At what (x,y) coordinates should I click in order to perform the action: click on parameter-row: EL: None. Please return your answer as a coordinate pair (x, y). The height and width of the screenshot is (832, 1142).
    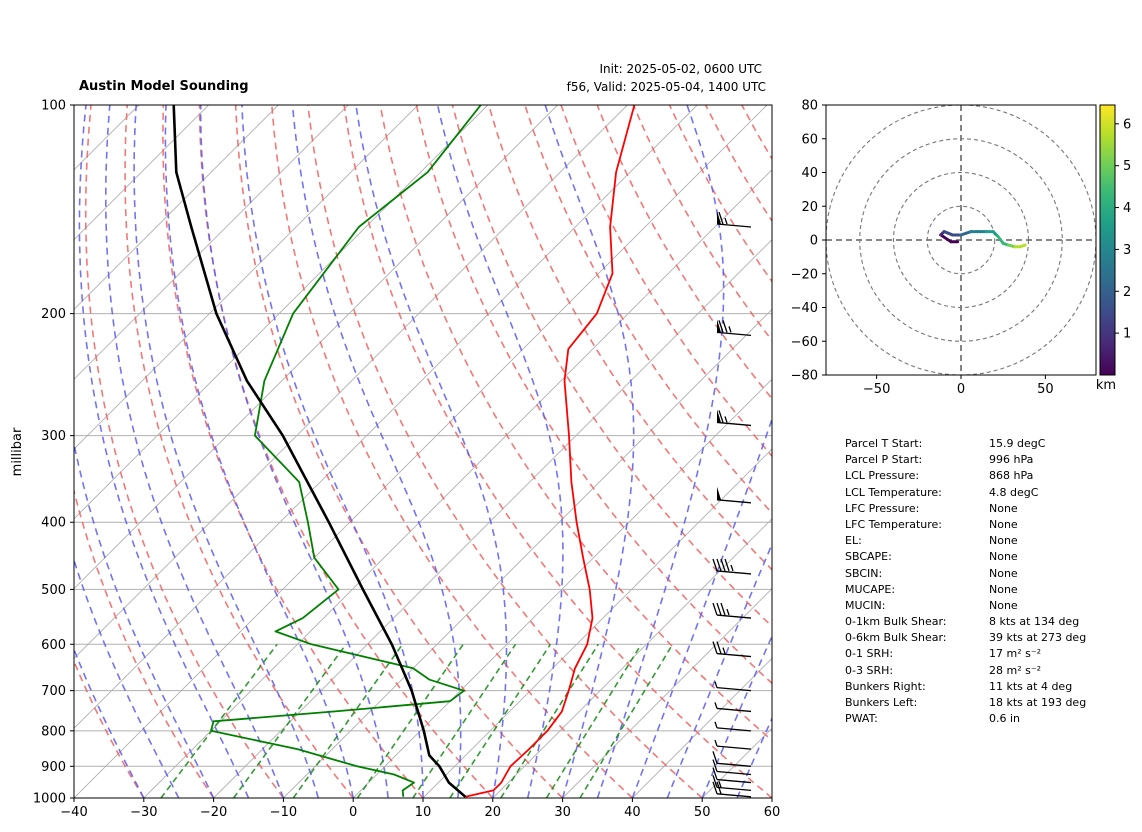
    Looking at the image, I should click on (982, 542).